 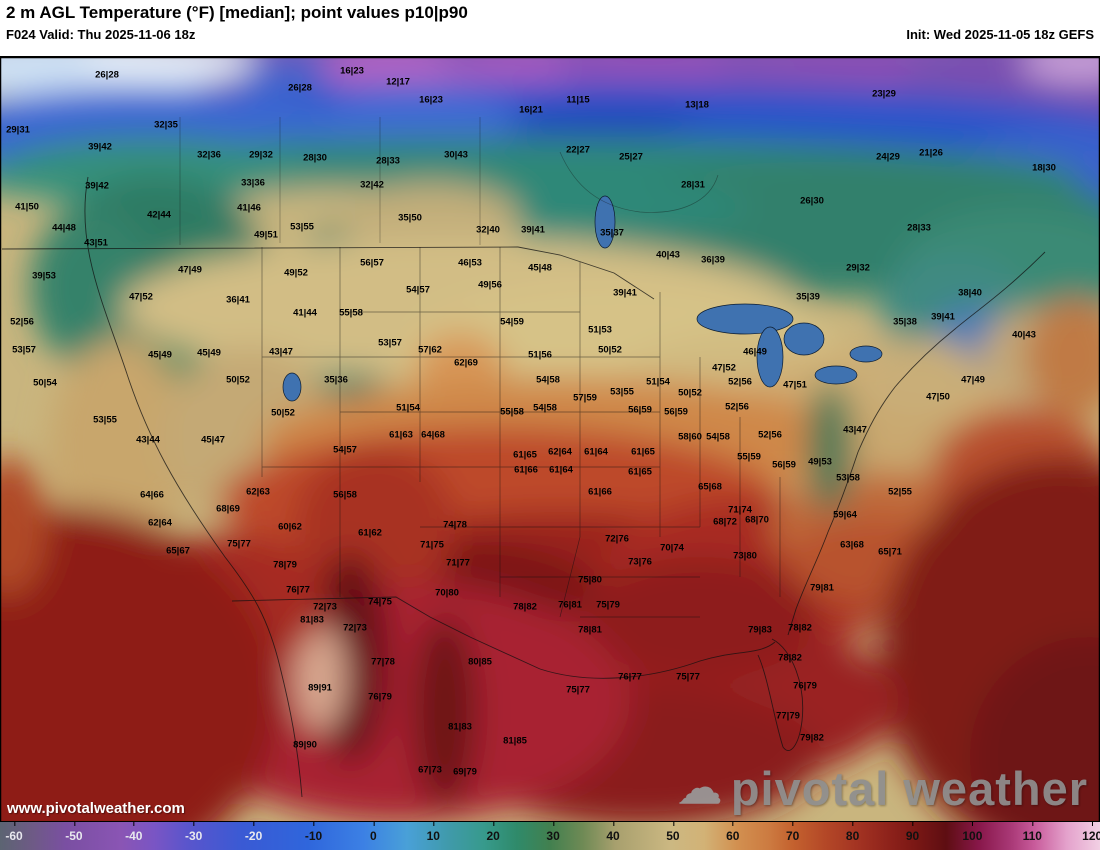 What do you see at coordinates (733, 832) in the screenshot?
I see `colorbar-tick: 60` at bounding box center [733, 832].